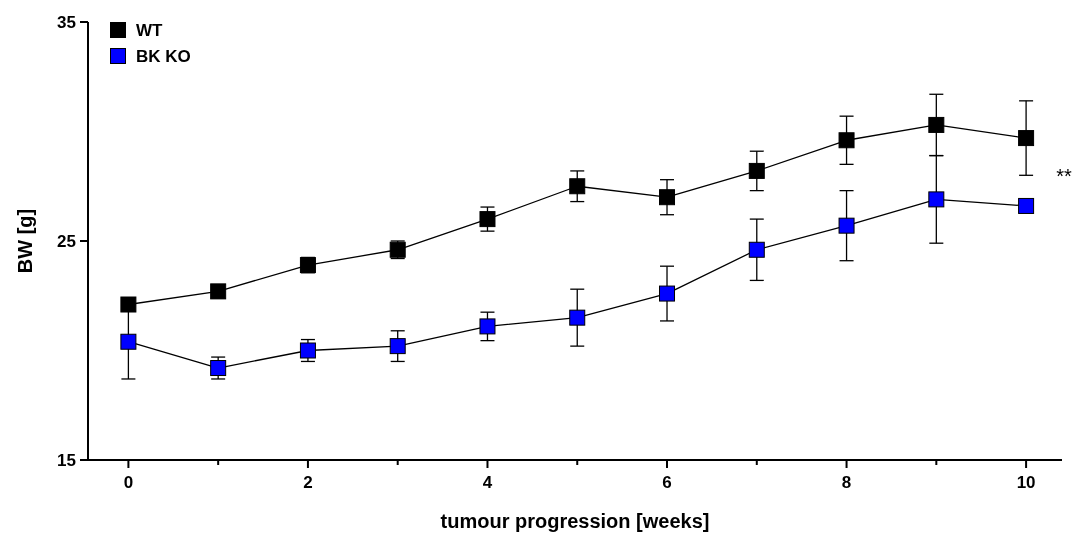 This screenshot has width=1081, height=539. Describe the element at coordinates (308, 482) in the screenshot. I see `x-tick-label: 2` at that location.